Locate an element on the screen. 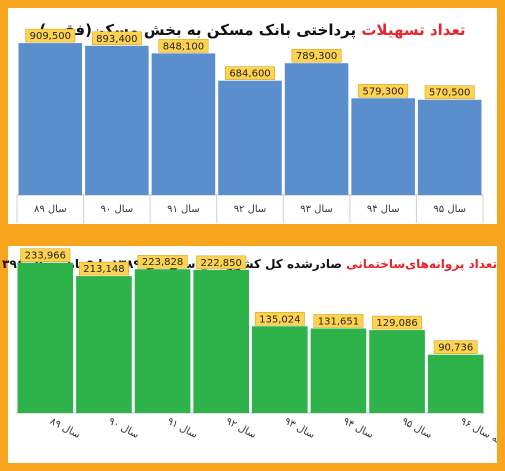 Image resolution: width=505 pixels, height=471 pixels. data-label: 233,966 is located at coordinates (45, 256).